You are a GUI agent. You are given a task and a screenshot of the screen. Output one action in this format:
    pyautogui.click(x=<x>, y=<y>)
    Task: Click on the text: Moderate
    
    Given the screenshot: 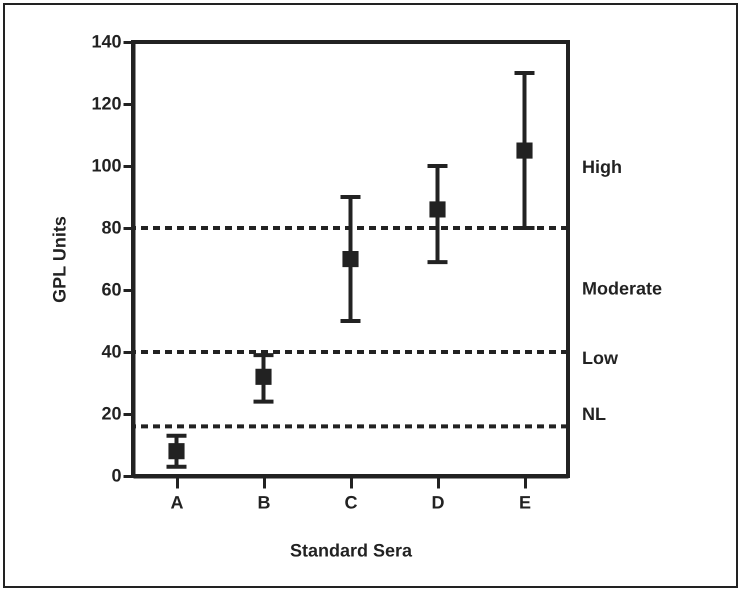 What is the action you would take?
    pyautogui.click(x=622, y=288)
    